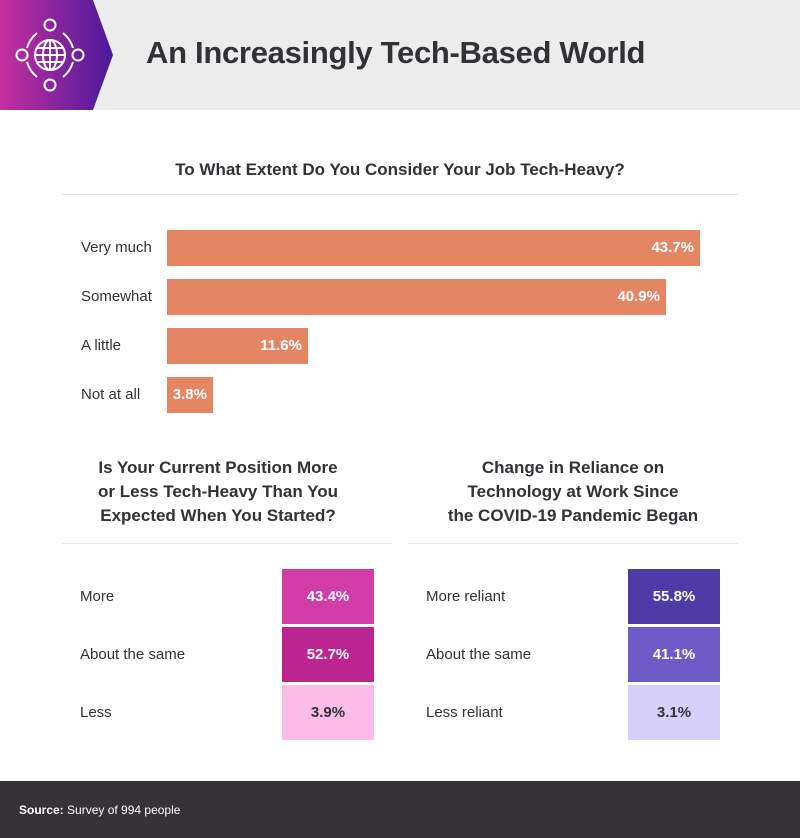  I want to click on value-cell: 41.1%, so click(674, 654).